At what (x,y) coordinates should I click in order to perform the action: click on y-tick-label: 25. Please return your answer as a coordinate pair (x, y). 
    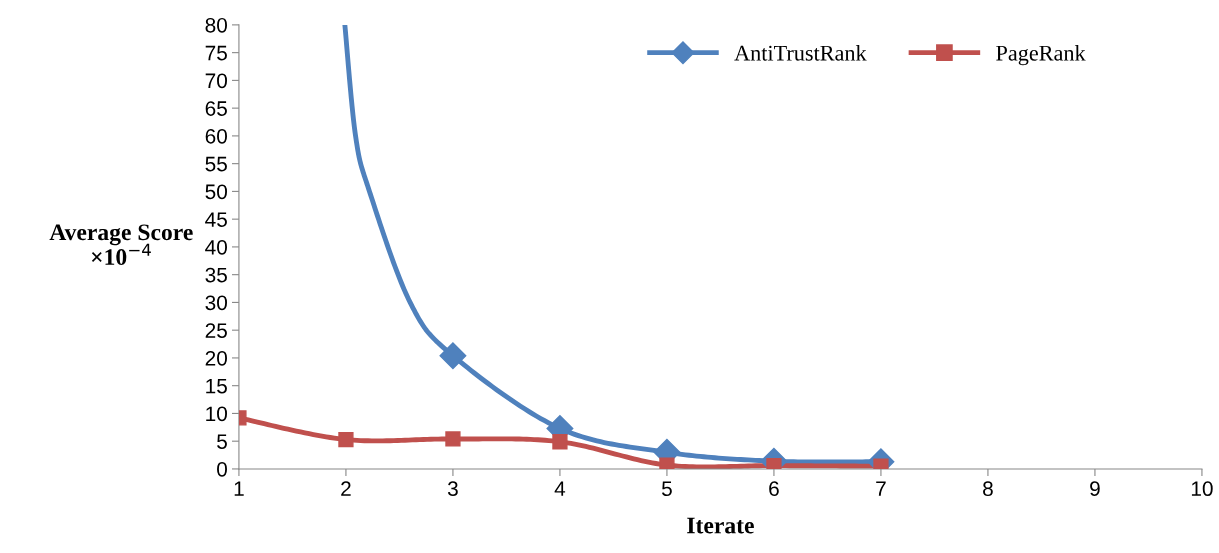
    Looking at the image, I should click on (216, 330).